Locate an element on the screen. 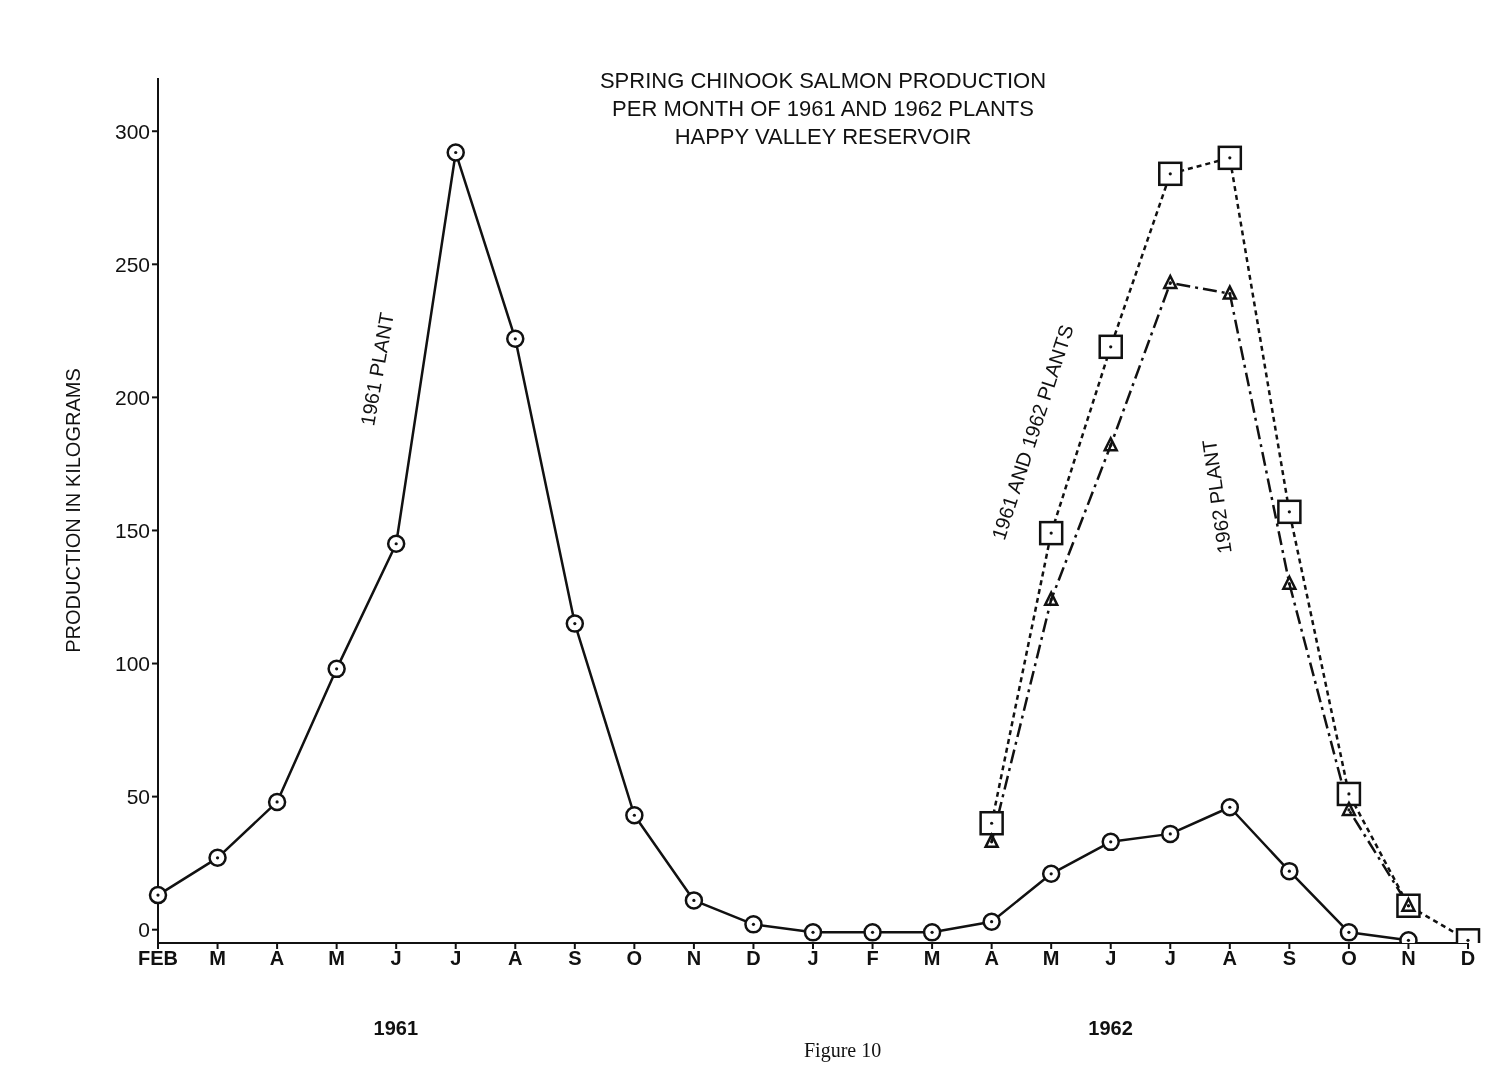  y-axis-title: PRODUCTION IN KILOGRAMS is located at coordinates (73, 510).